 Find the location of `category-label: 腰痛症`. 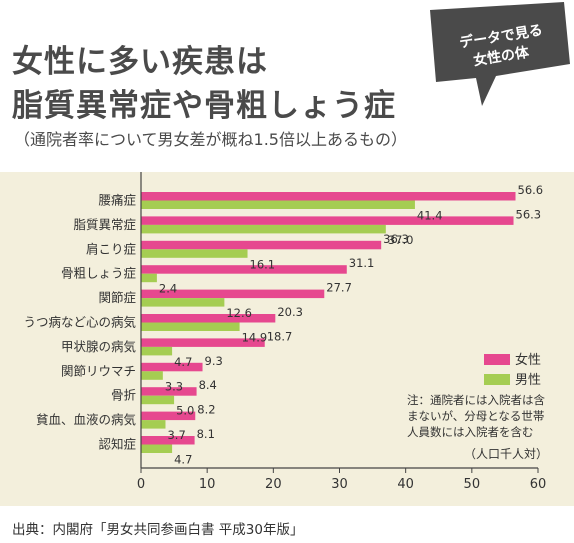

category-label: 腰痛症 is located at coordinates (117, 200).